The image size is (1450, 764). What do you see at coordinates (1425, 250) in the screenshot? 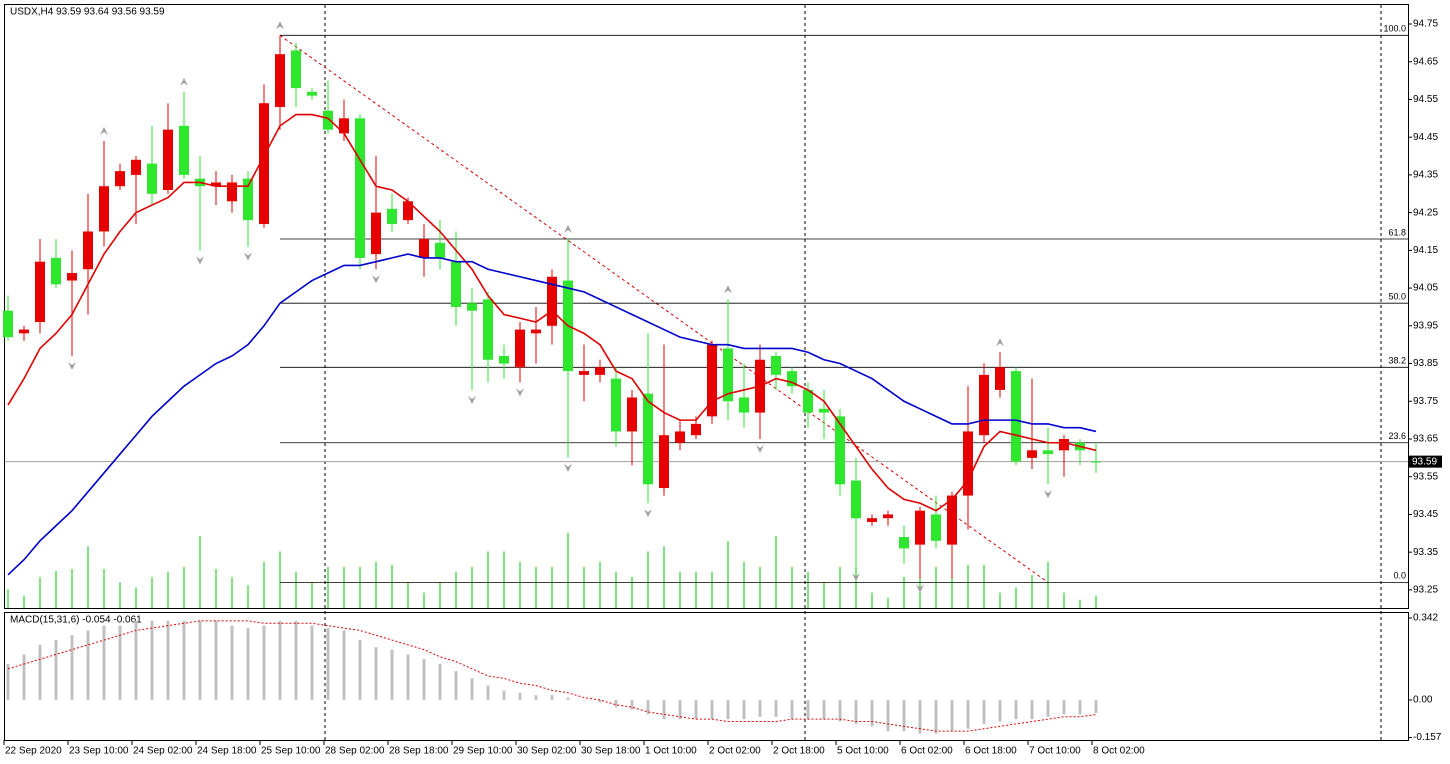
I see `y-tick-label: 94.15` at bounding box center [1425, 250].